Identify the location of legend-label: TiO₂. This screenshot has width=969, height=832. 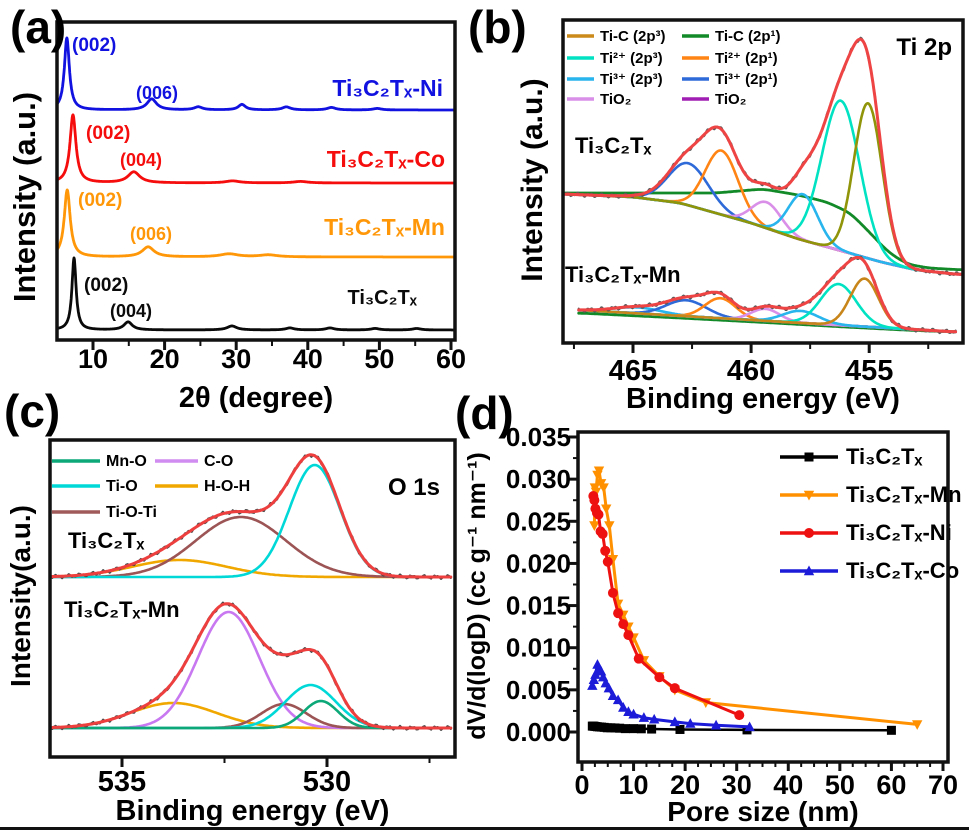
(730, 99).